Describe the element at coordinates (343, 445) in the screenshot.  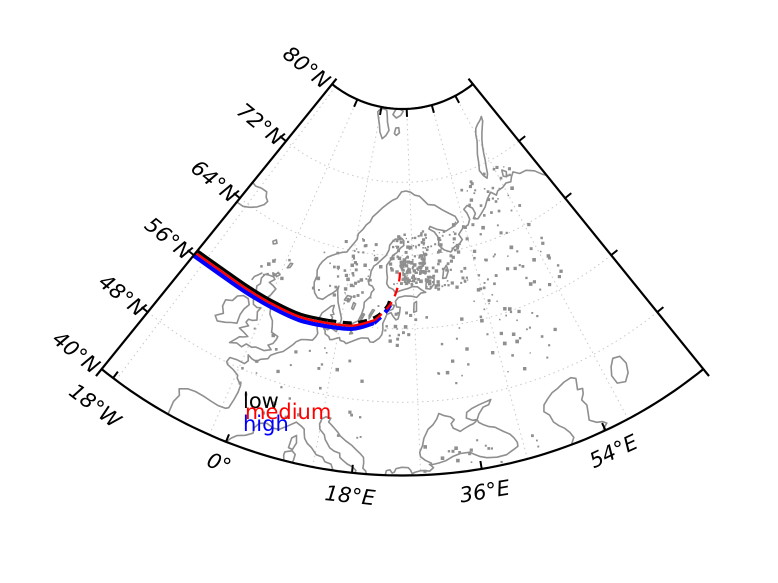
I see `coast-adriatic-balkan` at that location.